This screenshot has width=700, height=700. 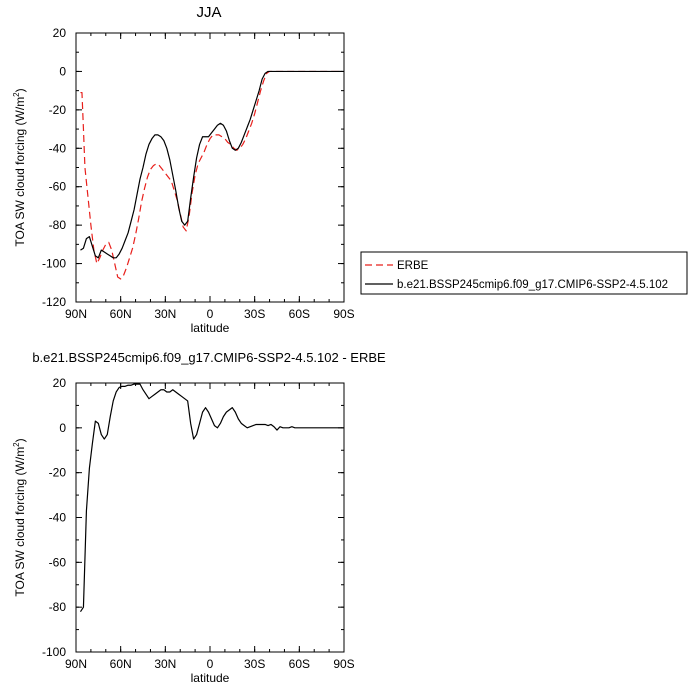 I want to click on top-chart-title: JJA, so click(x=208, y=12).